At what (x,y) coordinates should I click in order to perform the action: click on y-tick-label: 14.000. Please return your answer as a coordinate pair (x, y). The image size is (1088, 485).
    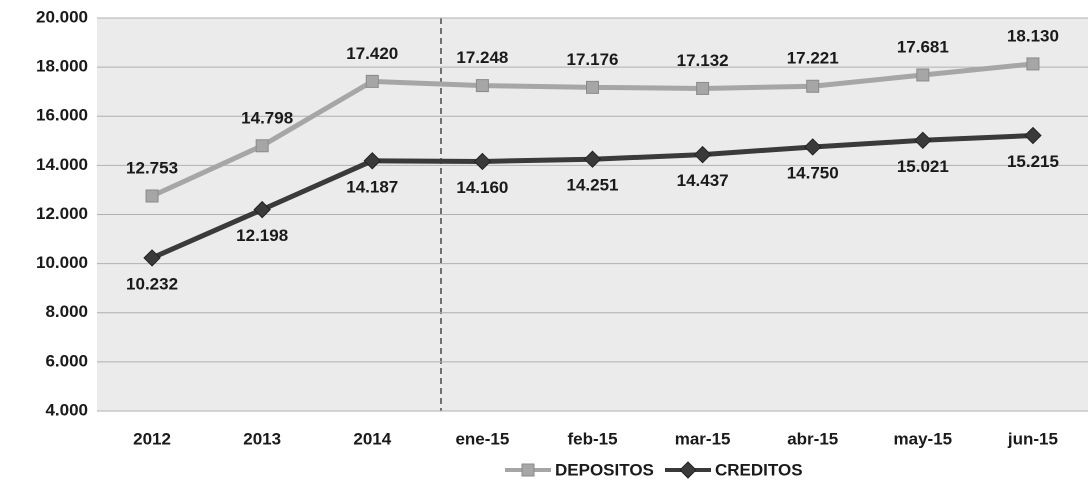
    Looking at the image, I should click on (62, 164).